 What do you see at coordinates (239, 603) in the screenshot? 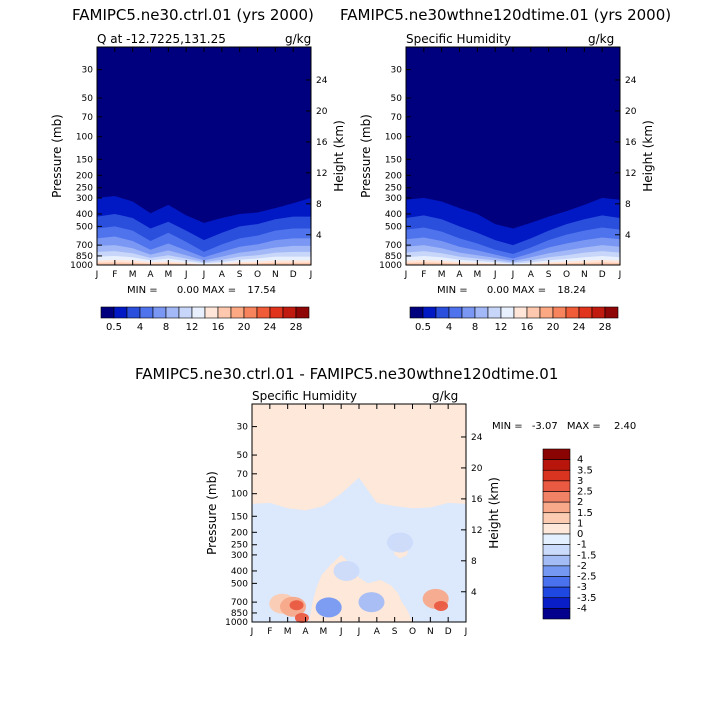
I see `chart3-ytick-label: 700` at bounding box center [239, 603].